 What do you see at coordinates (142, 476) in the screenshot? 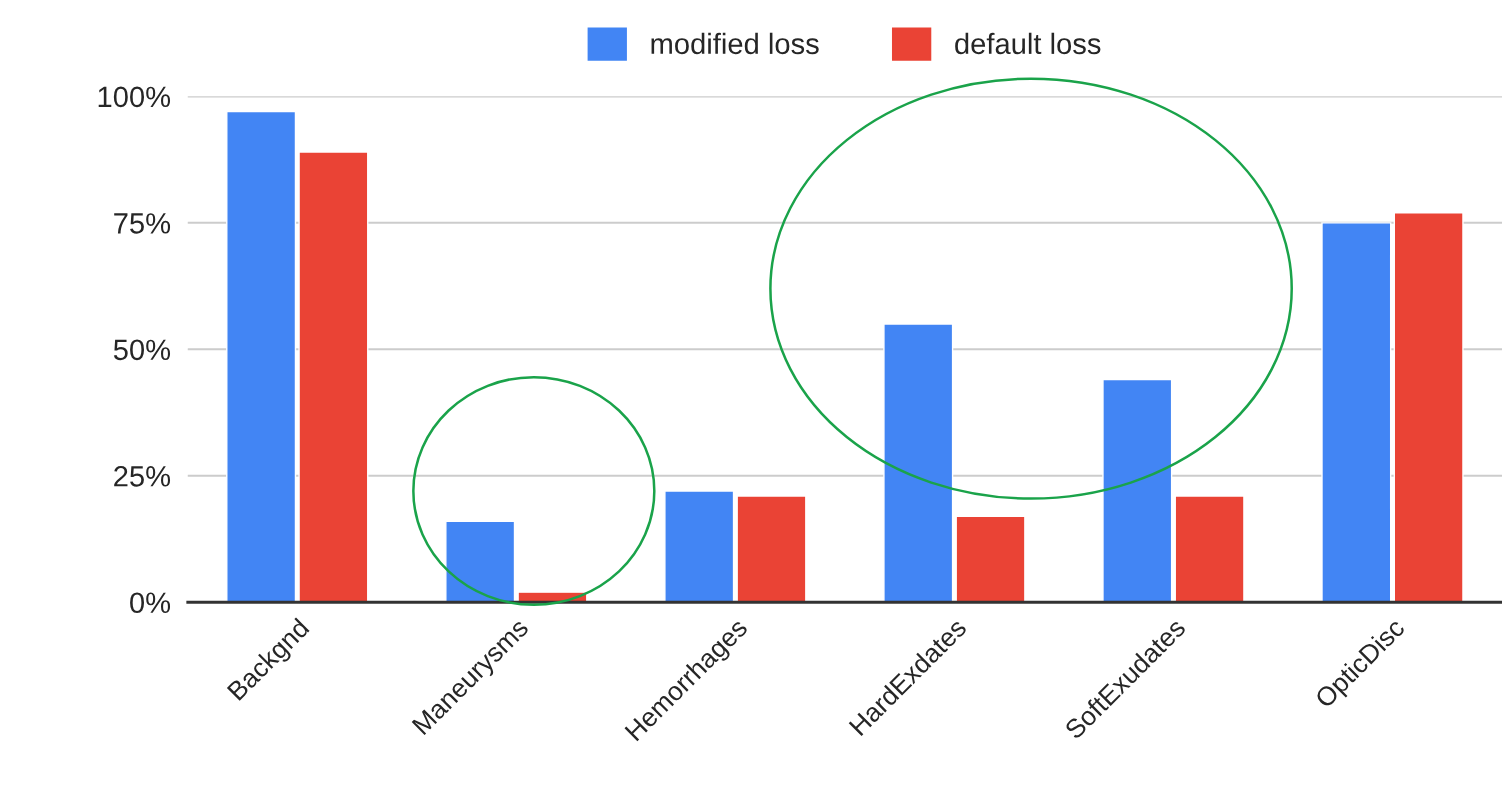
I see `y-tick-label: 25%` at bounding box center [142, 476].